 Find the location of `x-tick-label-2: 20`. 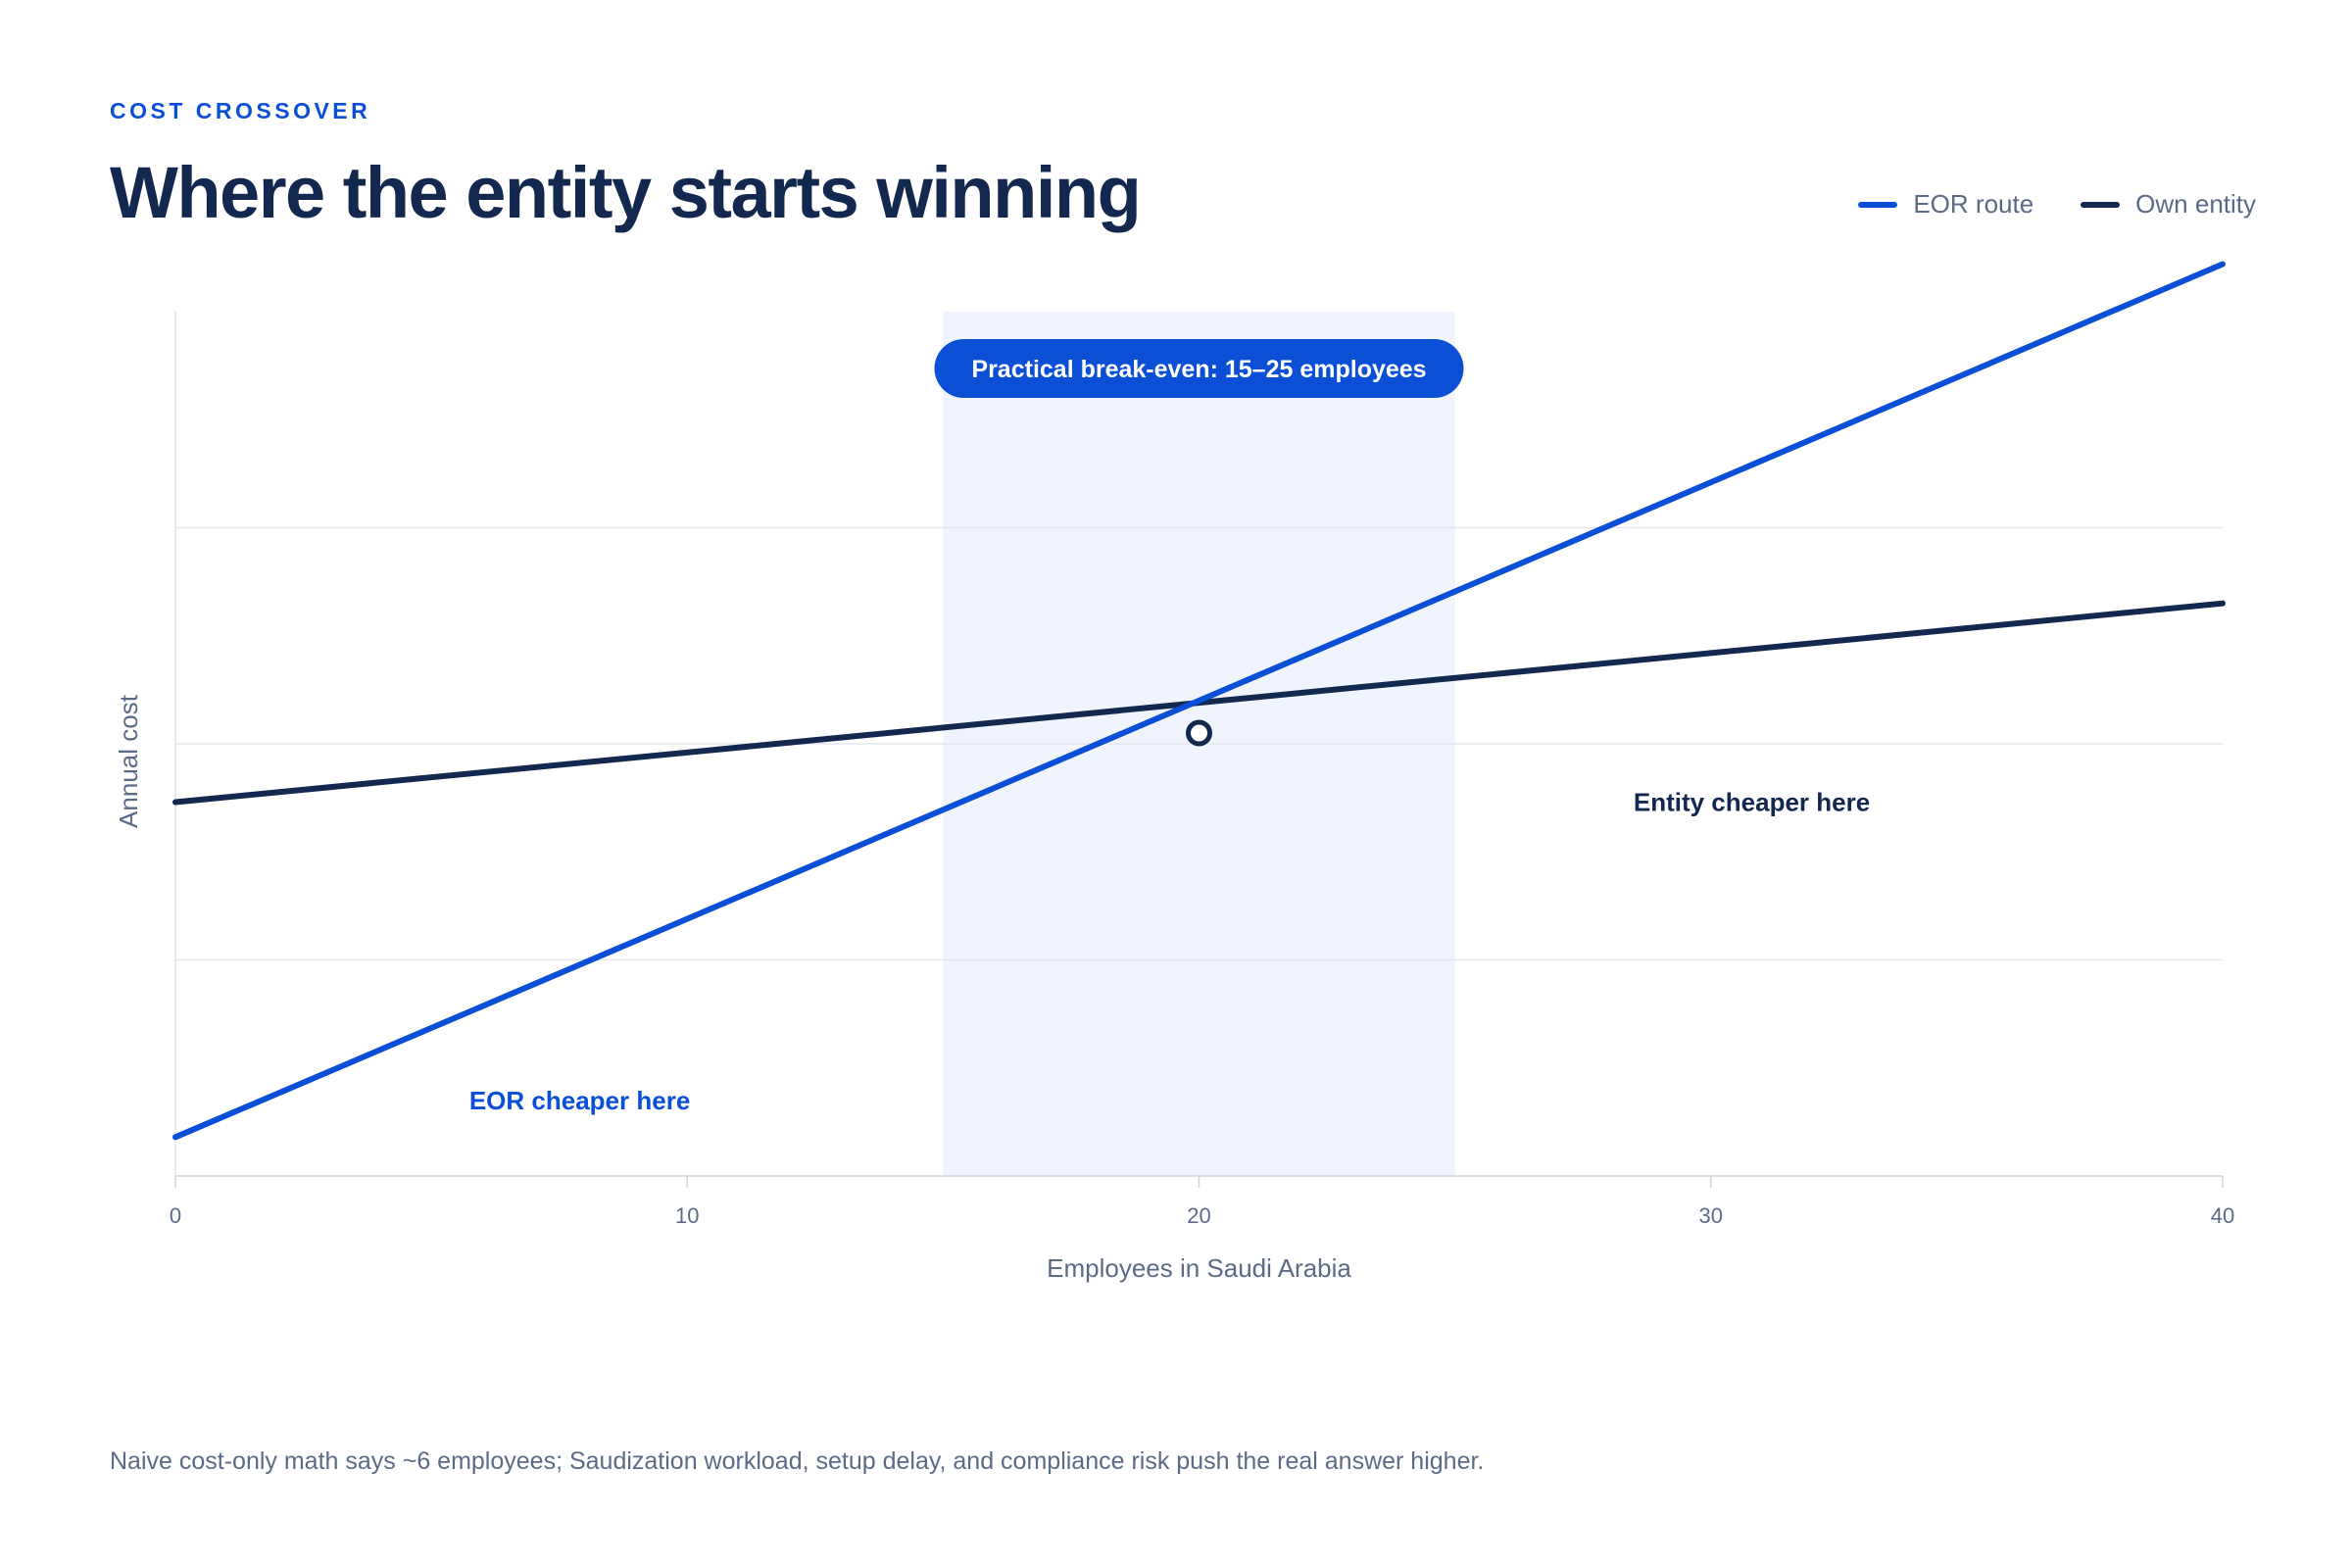

x-tick-label-2: 20 is located at coordinates (1198, 1215).